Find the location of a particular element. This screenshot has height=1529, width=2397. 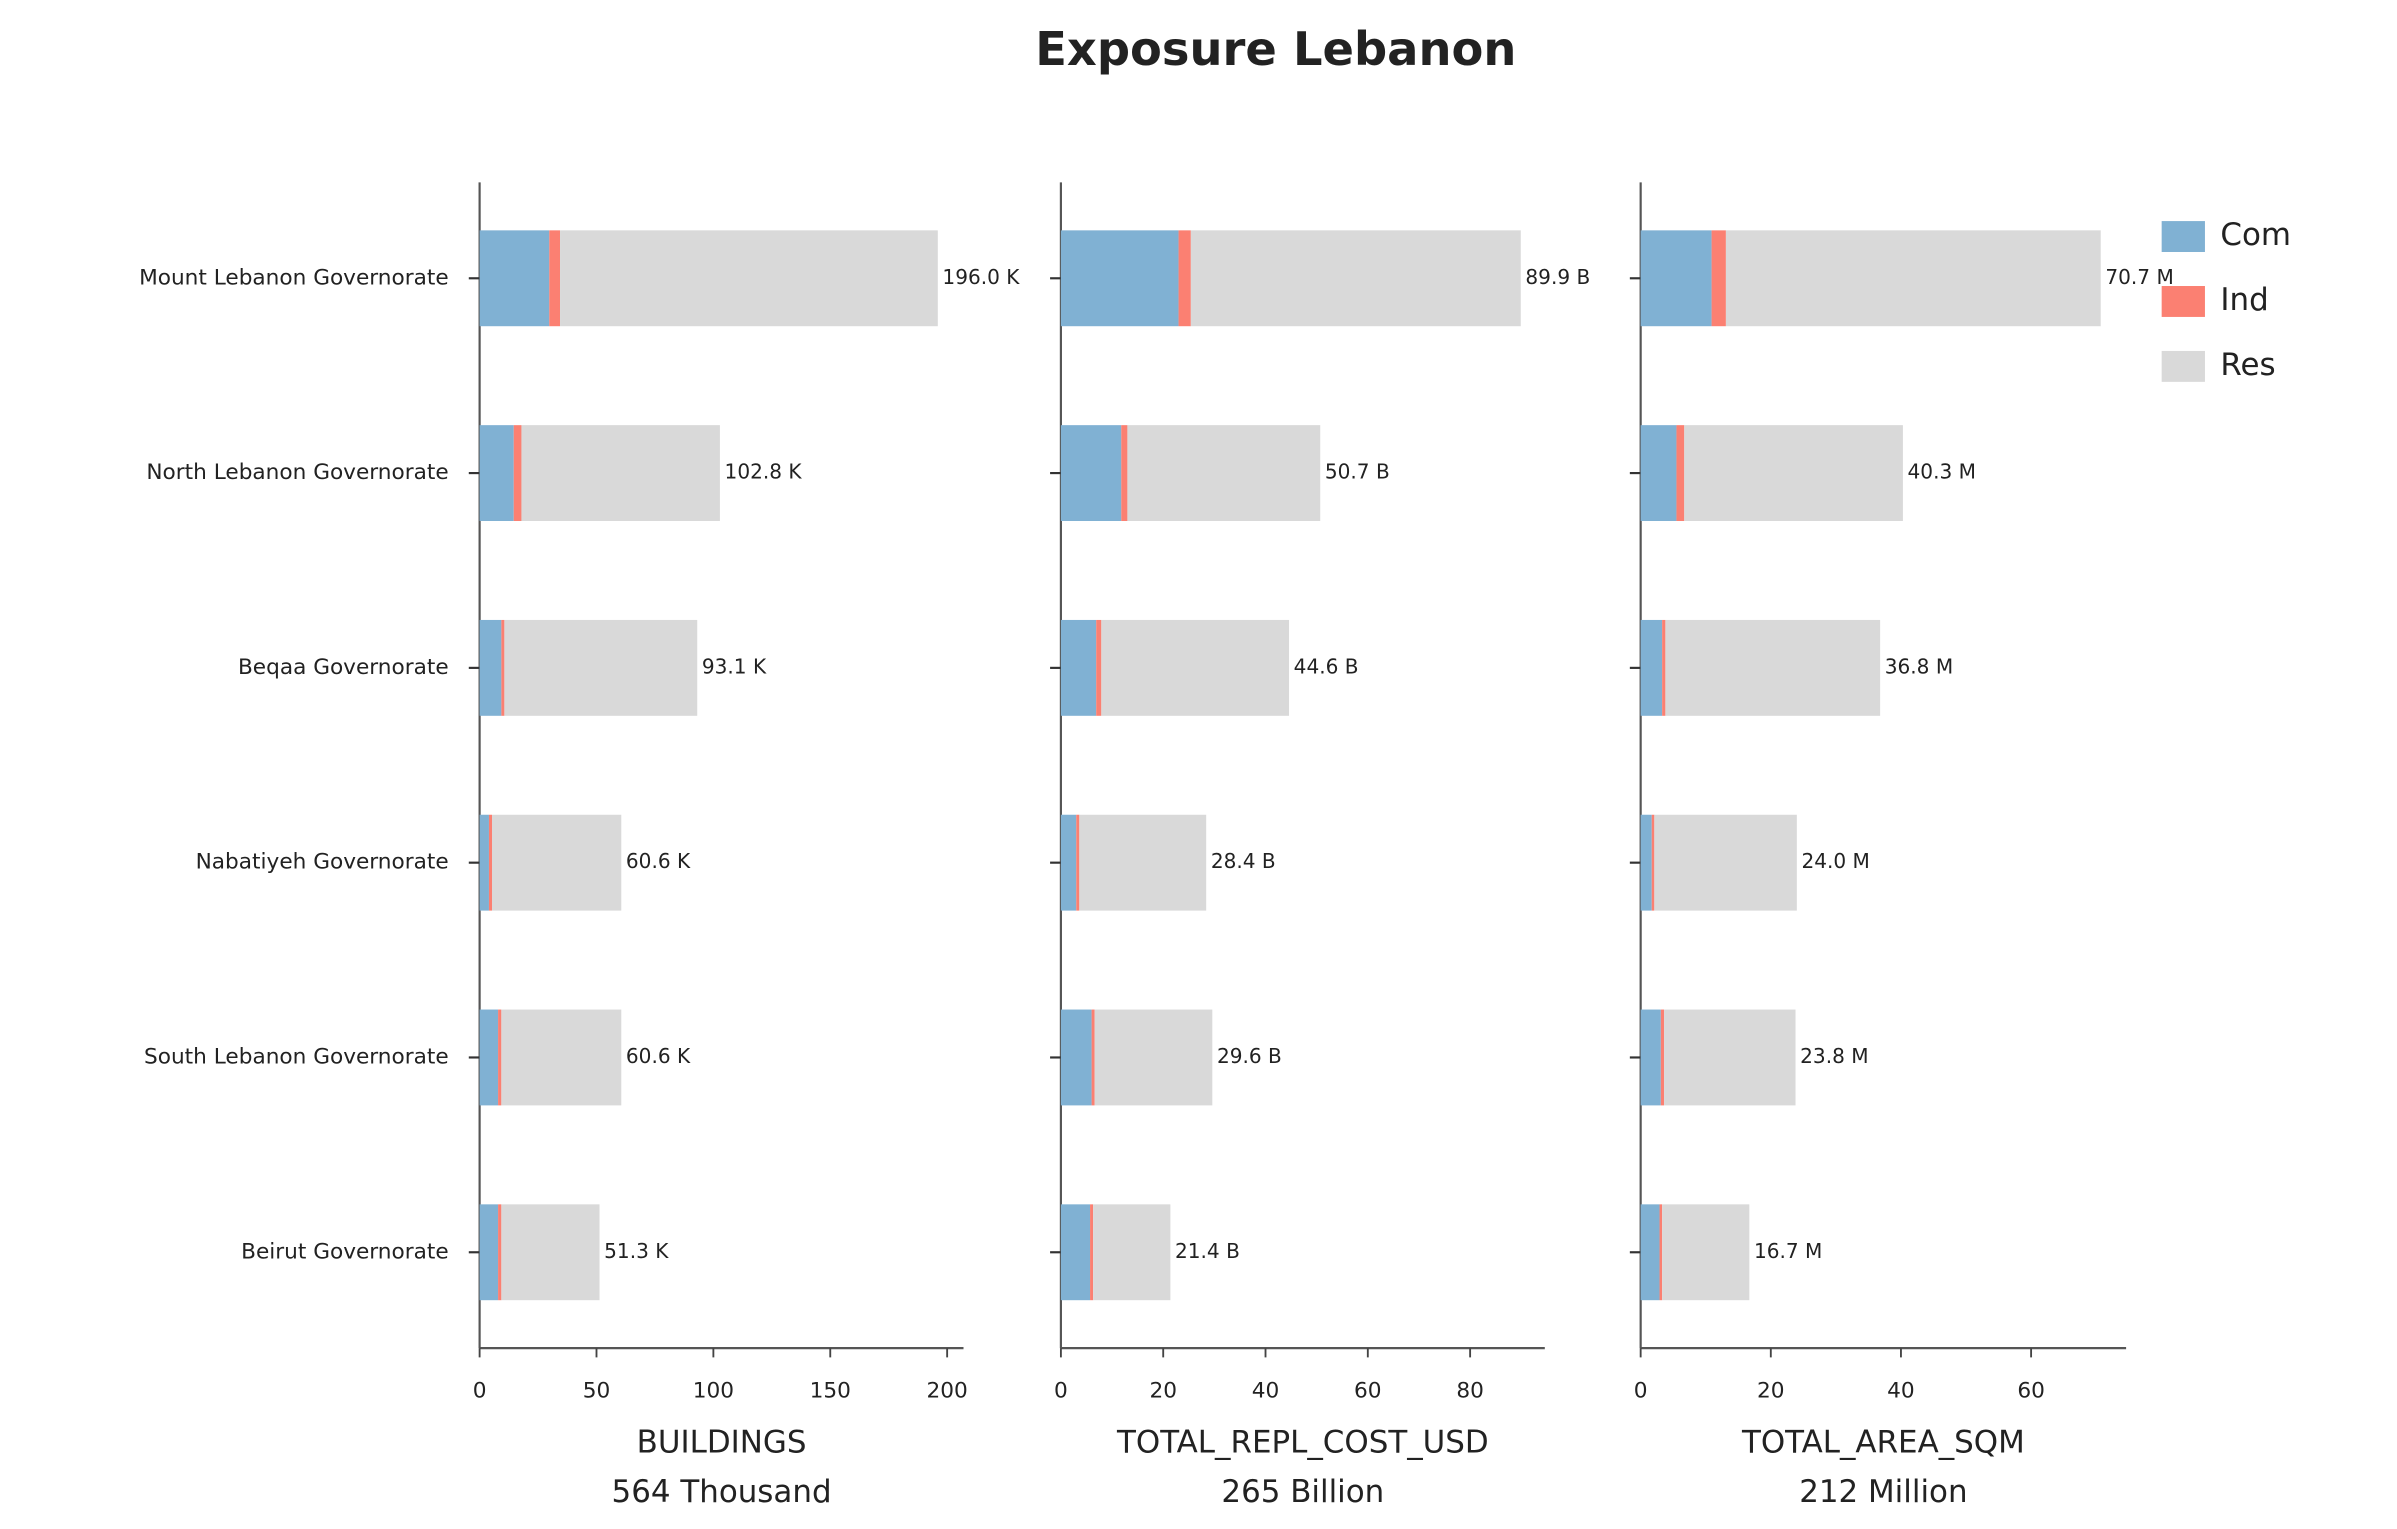

x-tick-label: 80 is located at coordinates (1470, 1390).